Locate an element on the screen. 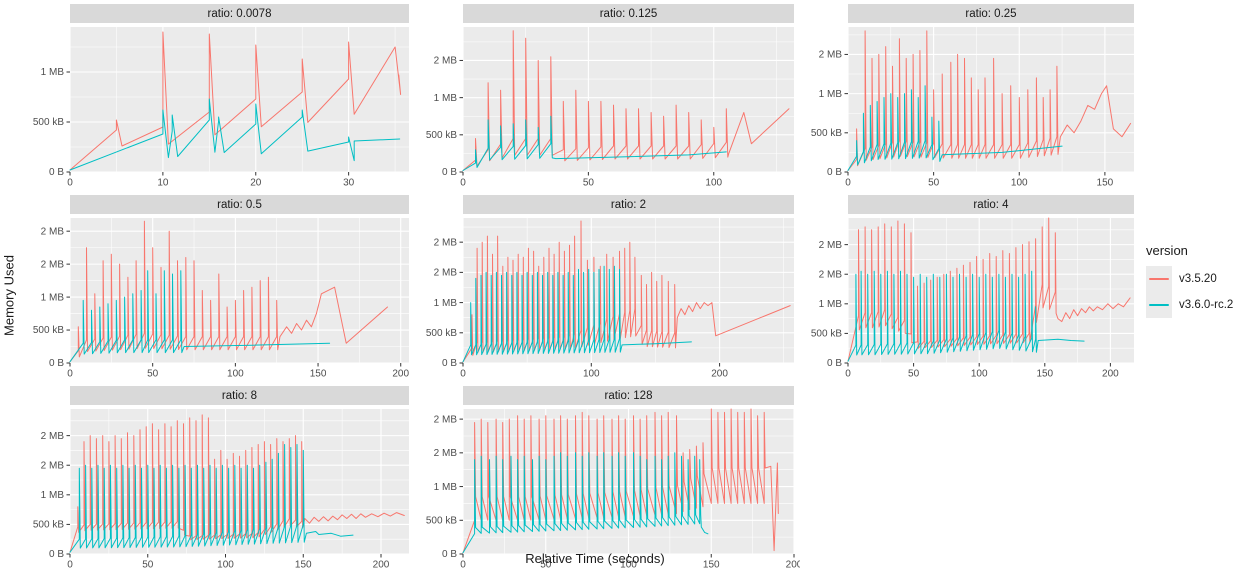  facet-0.0078: ratio: 0.0078 0 10 20 30 0 B 500 kB 1 MB is located at coordinates (207, 97).